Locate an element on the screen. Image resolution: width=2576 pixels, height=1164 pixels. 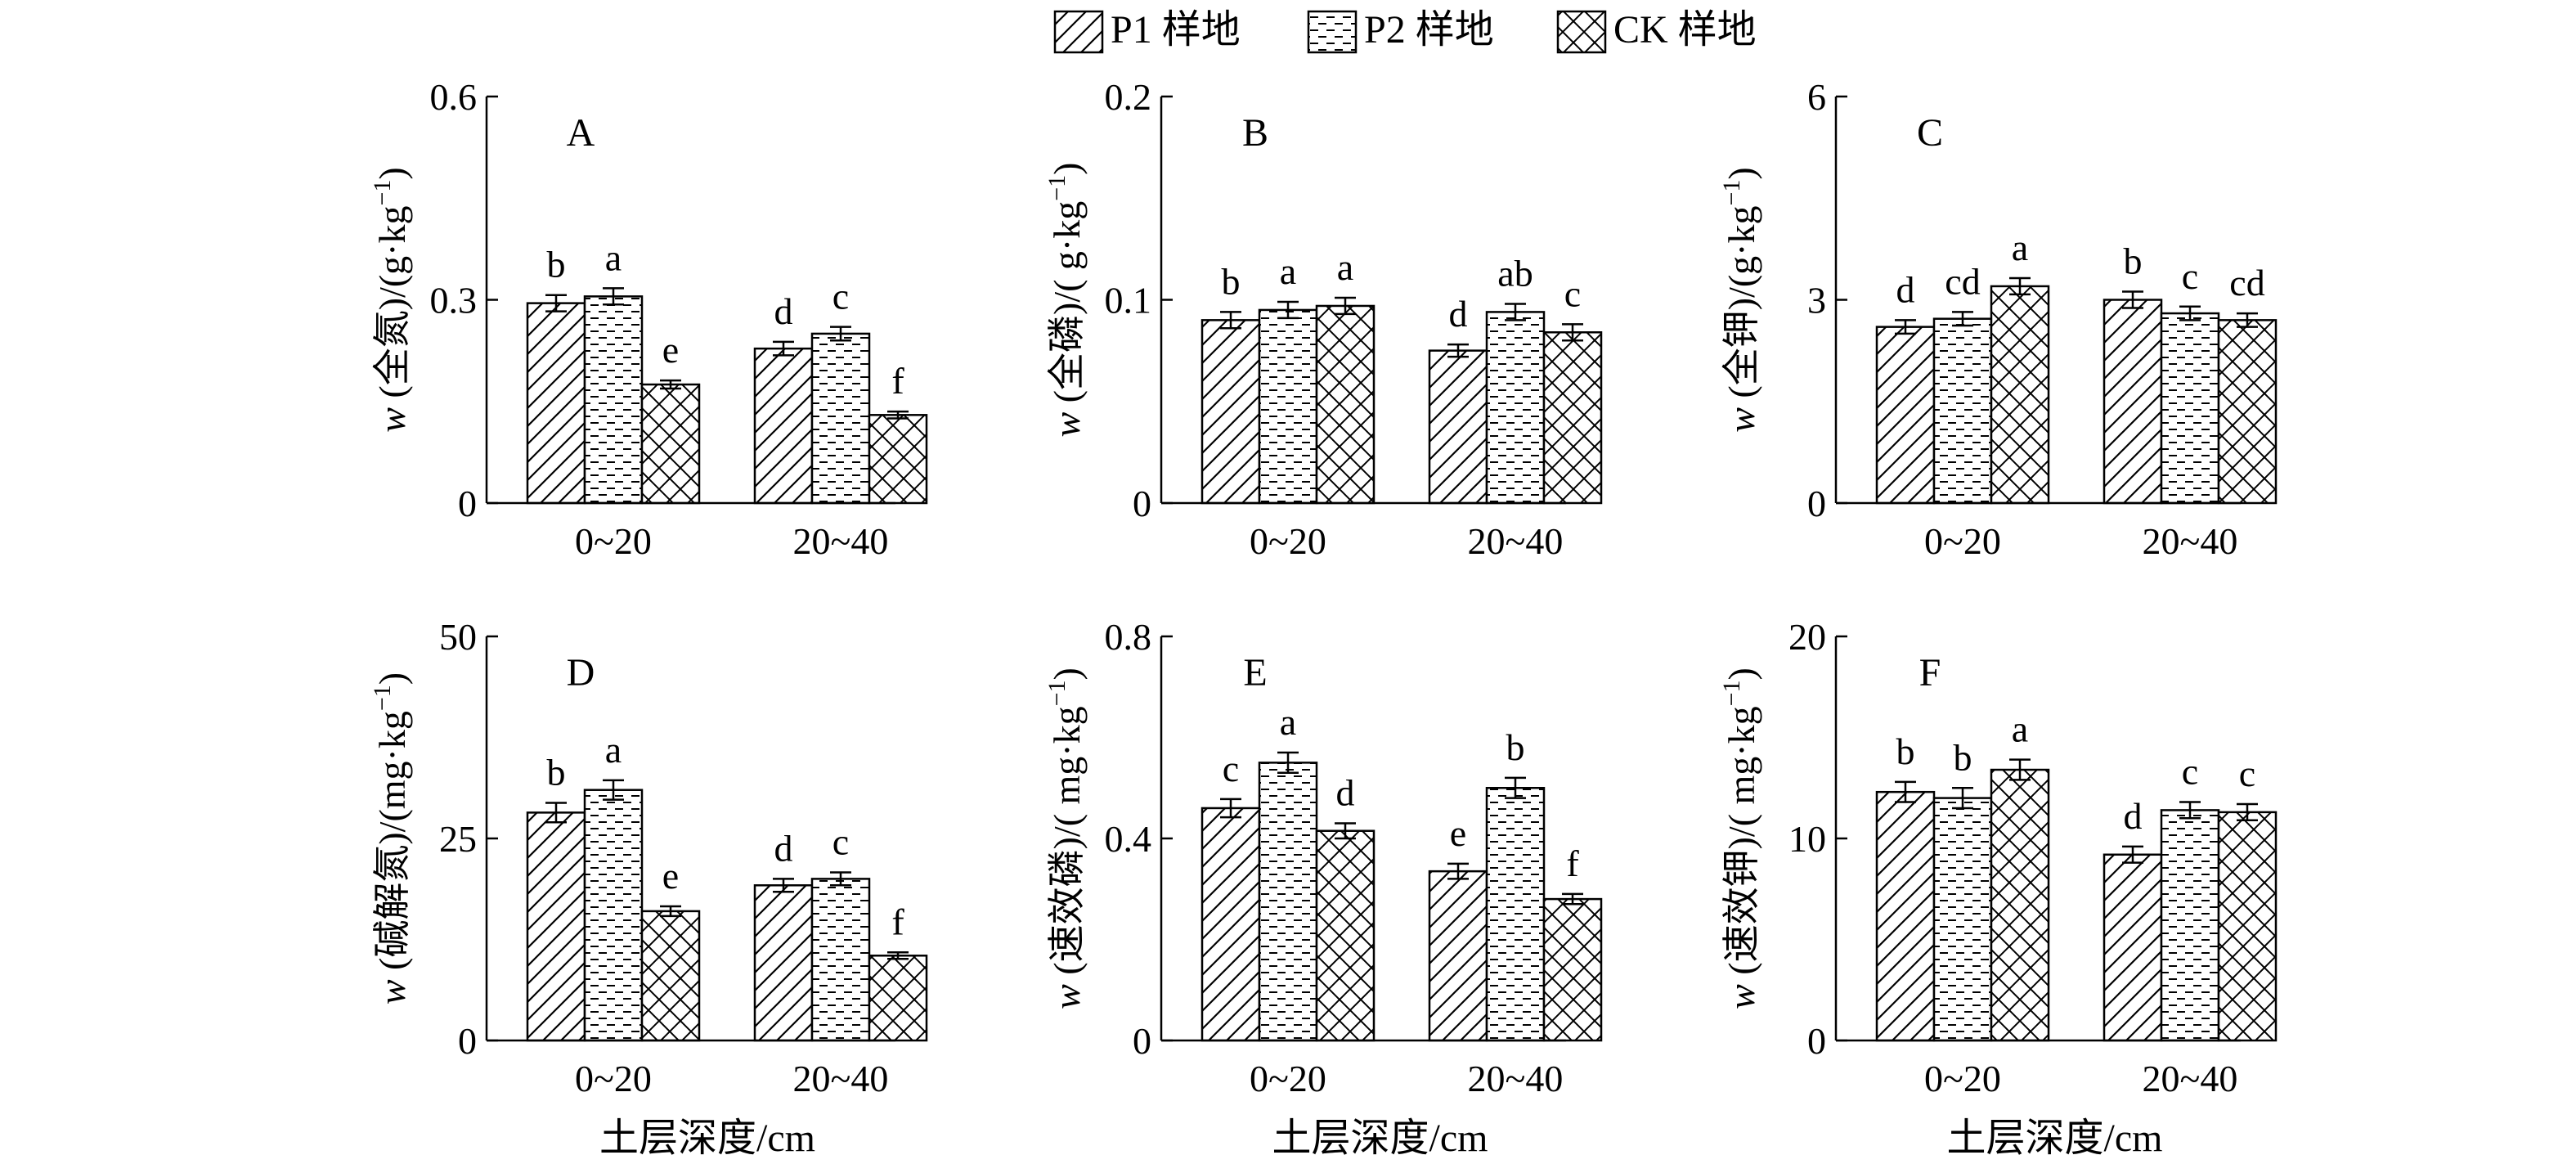
y-tick-label: 25 is located at coordinates (458, 839).